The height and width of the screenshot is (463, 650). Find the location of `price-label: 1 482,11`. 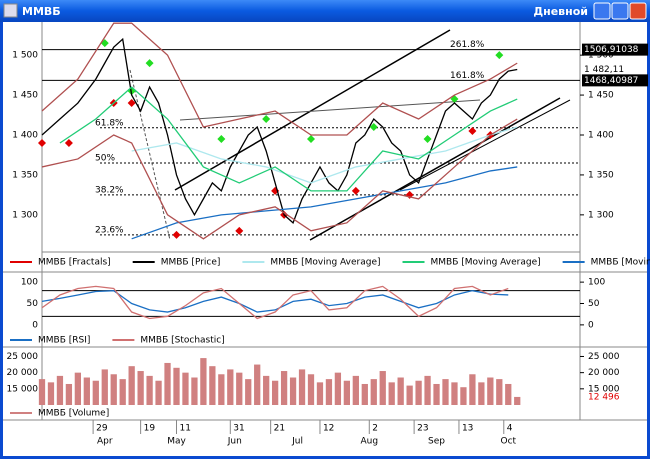

price-label: 1 482,11 is located at coordinates (604, 70).